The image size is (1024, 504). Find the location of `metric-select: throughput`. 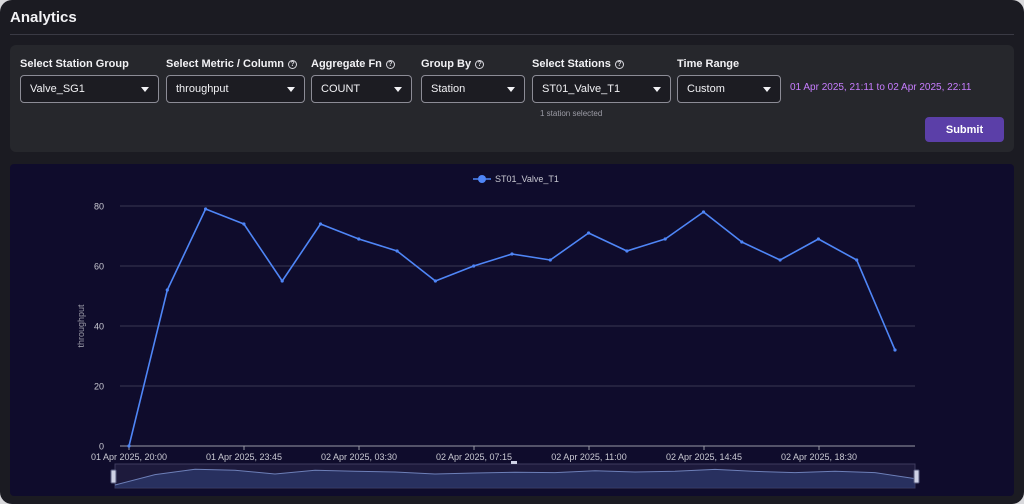

metric-select: throughput is located at coordinates (235, 89).